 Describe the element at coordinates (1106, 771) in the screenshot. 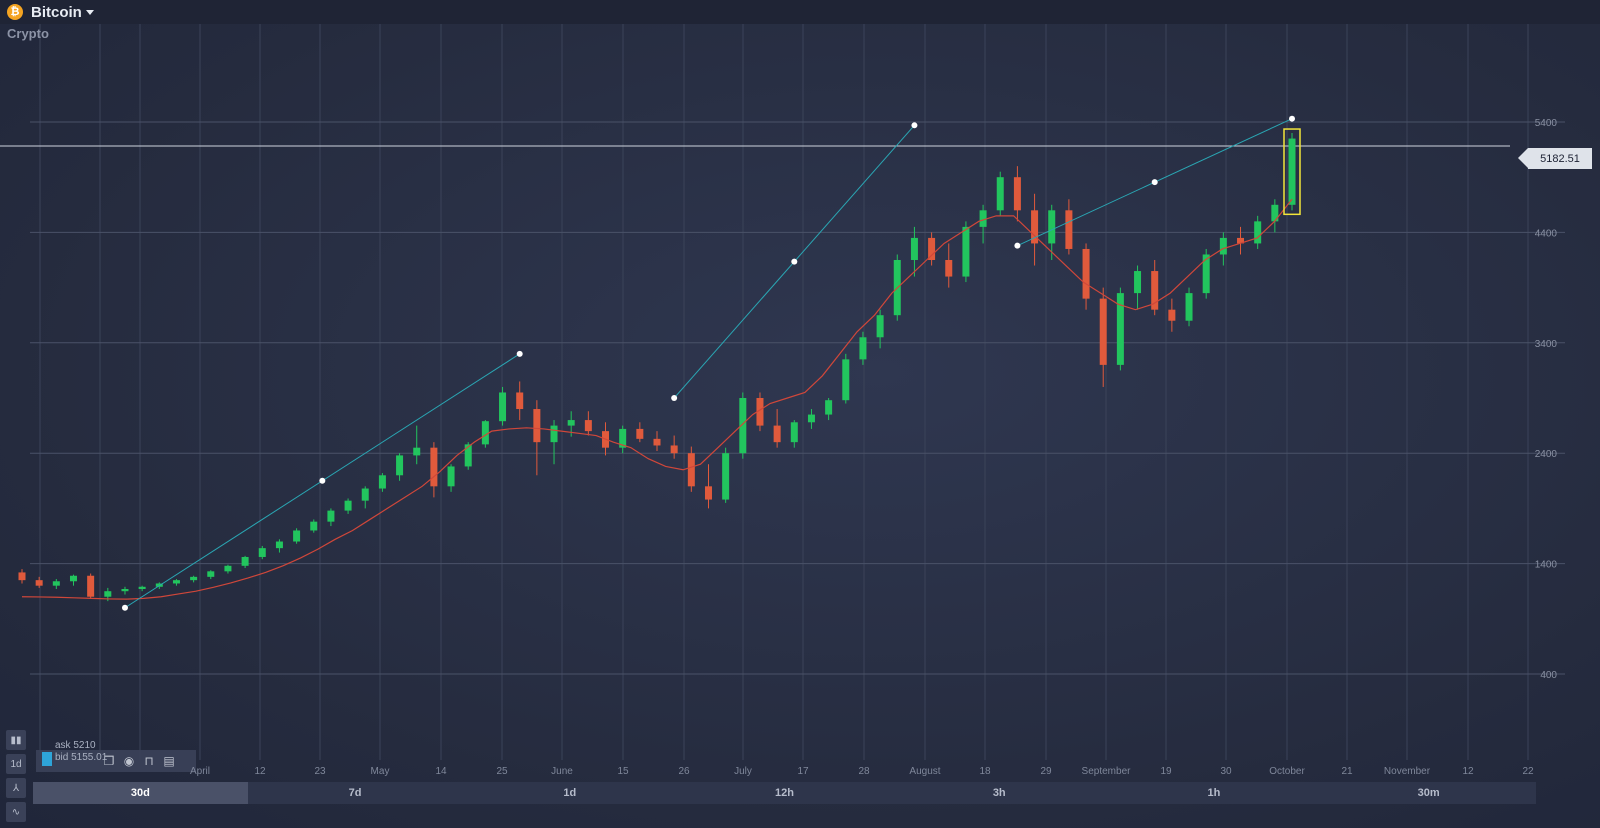

I see `x-tick-label: September` at that location.